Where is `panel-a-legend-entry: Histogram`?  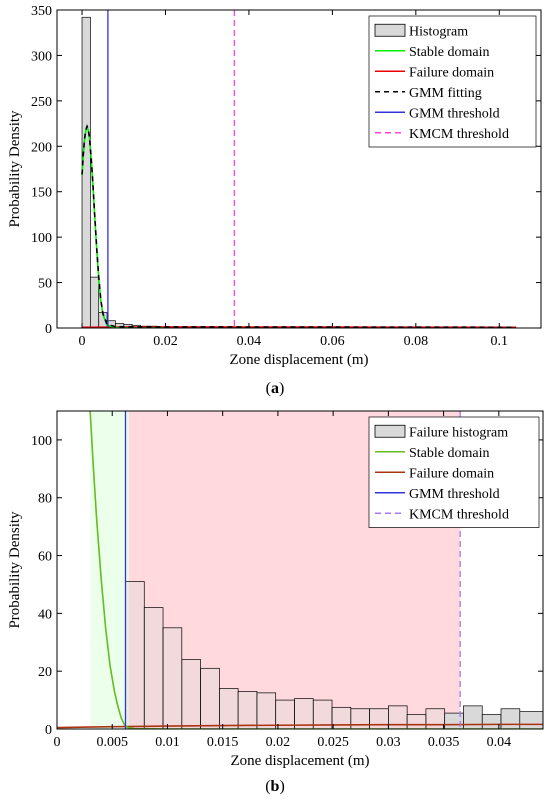
panel-a-legend-entry: Histogram is located at coordinates (438, 31).